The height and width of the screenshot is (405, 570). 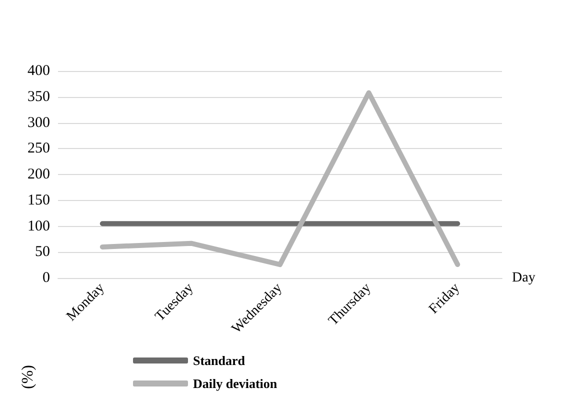 I want to click on y-tick-label: 350, so click(x=39, y=96).